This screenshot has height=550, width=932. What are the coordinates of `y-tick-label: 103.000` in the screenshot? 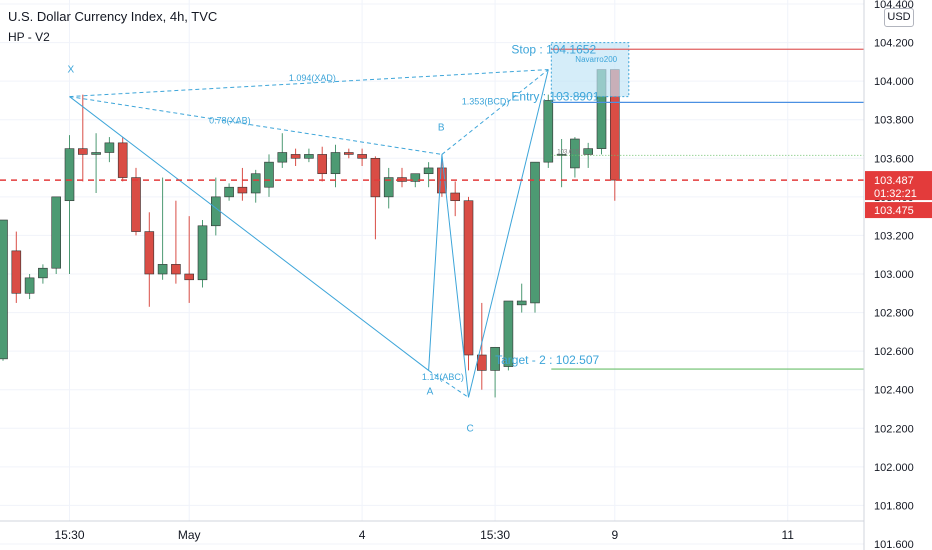 It's located at (894, 275).